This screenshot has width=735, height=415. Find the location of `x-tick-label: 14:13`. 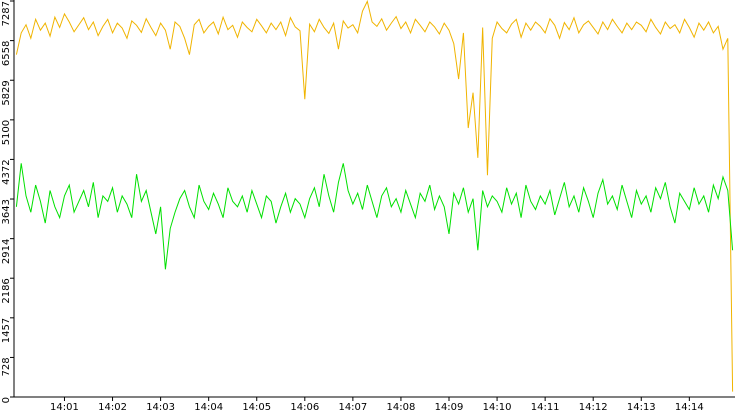

x-tick-label: 14:13 is located at coordinates (641, 407).